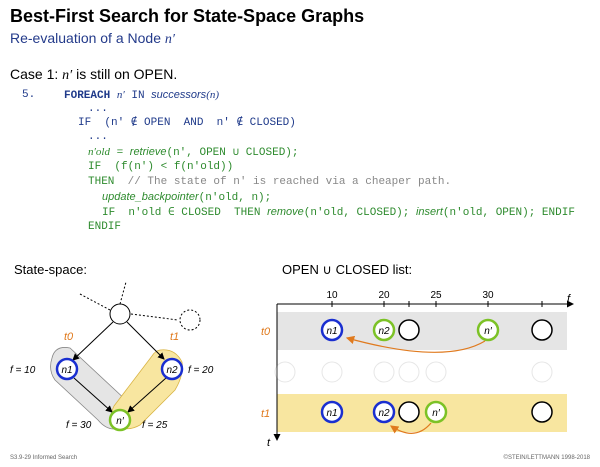  What do you see at coordinates (36, 74) in the screenshot?
I see `case-prefix: Case 1:` at bounding box center [36, 74].